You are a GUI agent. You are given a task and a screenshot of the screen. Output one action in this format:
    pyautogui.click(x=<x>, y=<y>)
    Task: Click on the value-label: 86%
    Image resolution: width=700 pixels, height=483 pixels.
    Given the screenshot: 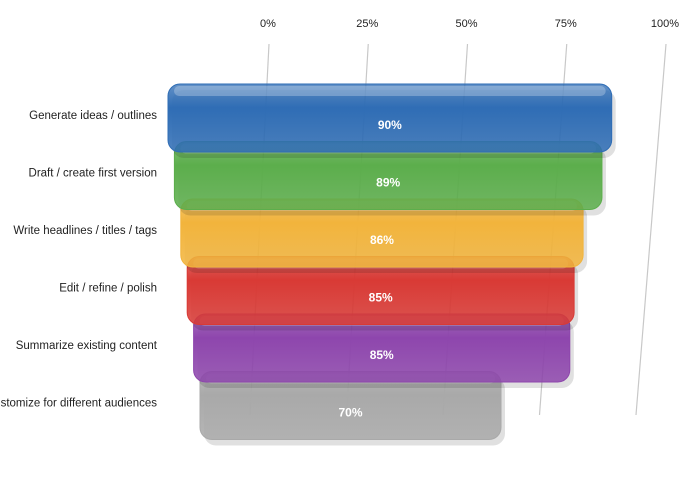 What is the action you would take?
    pyautogui.click(x=382, y=240)
    